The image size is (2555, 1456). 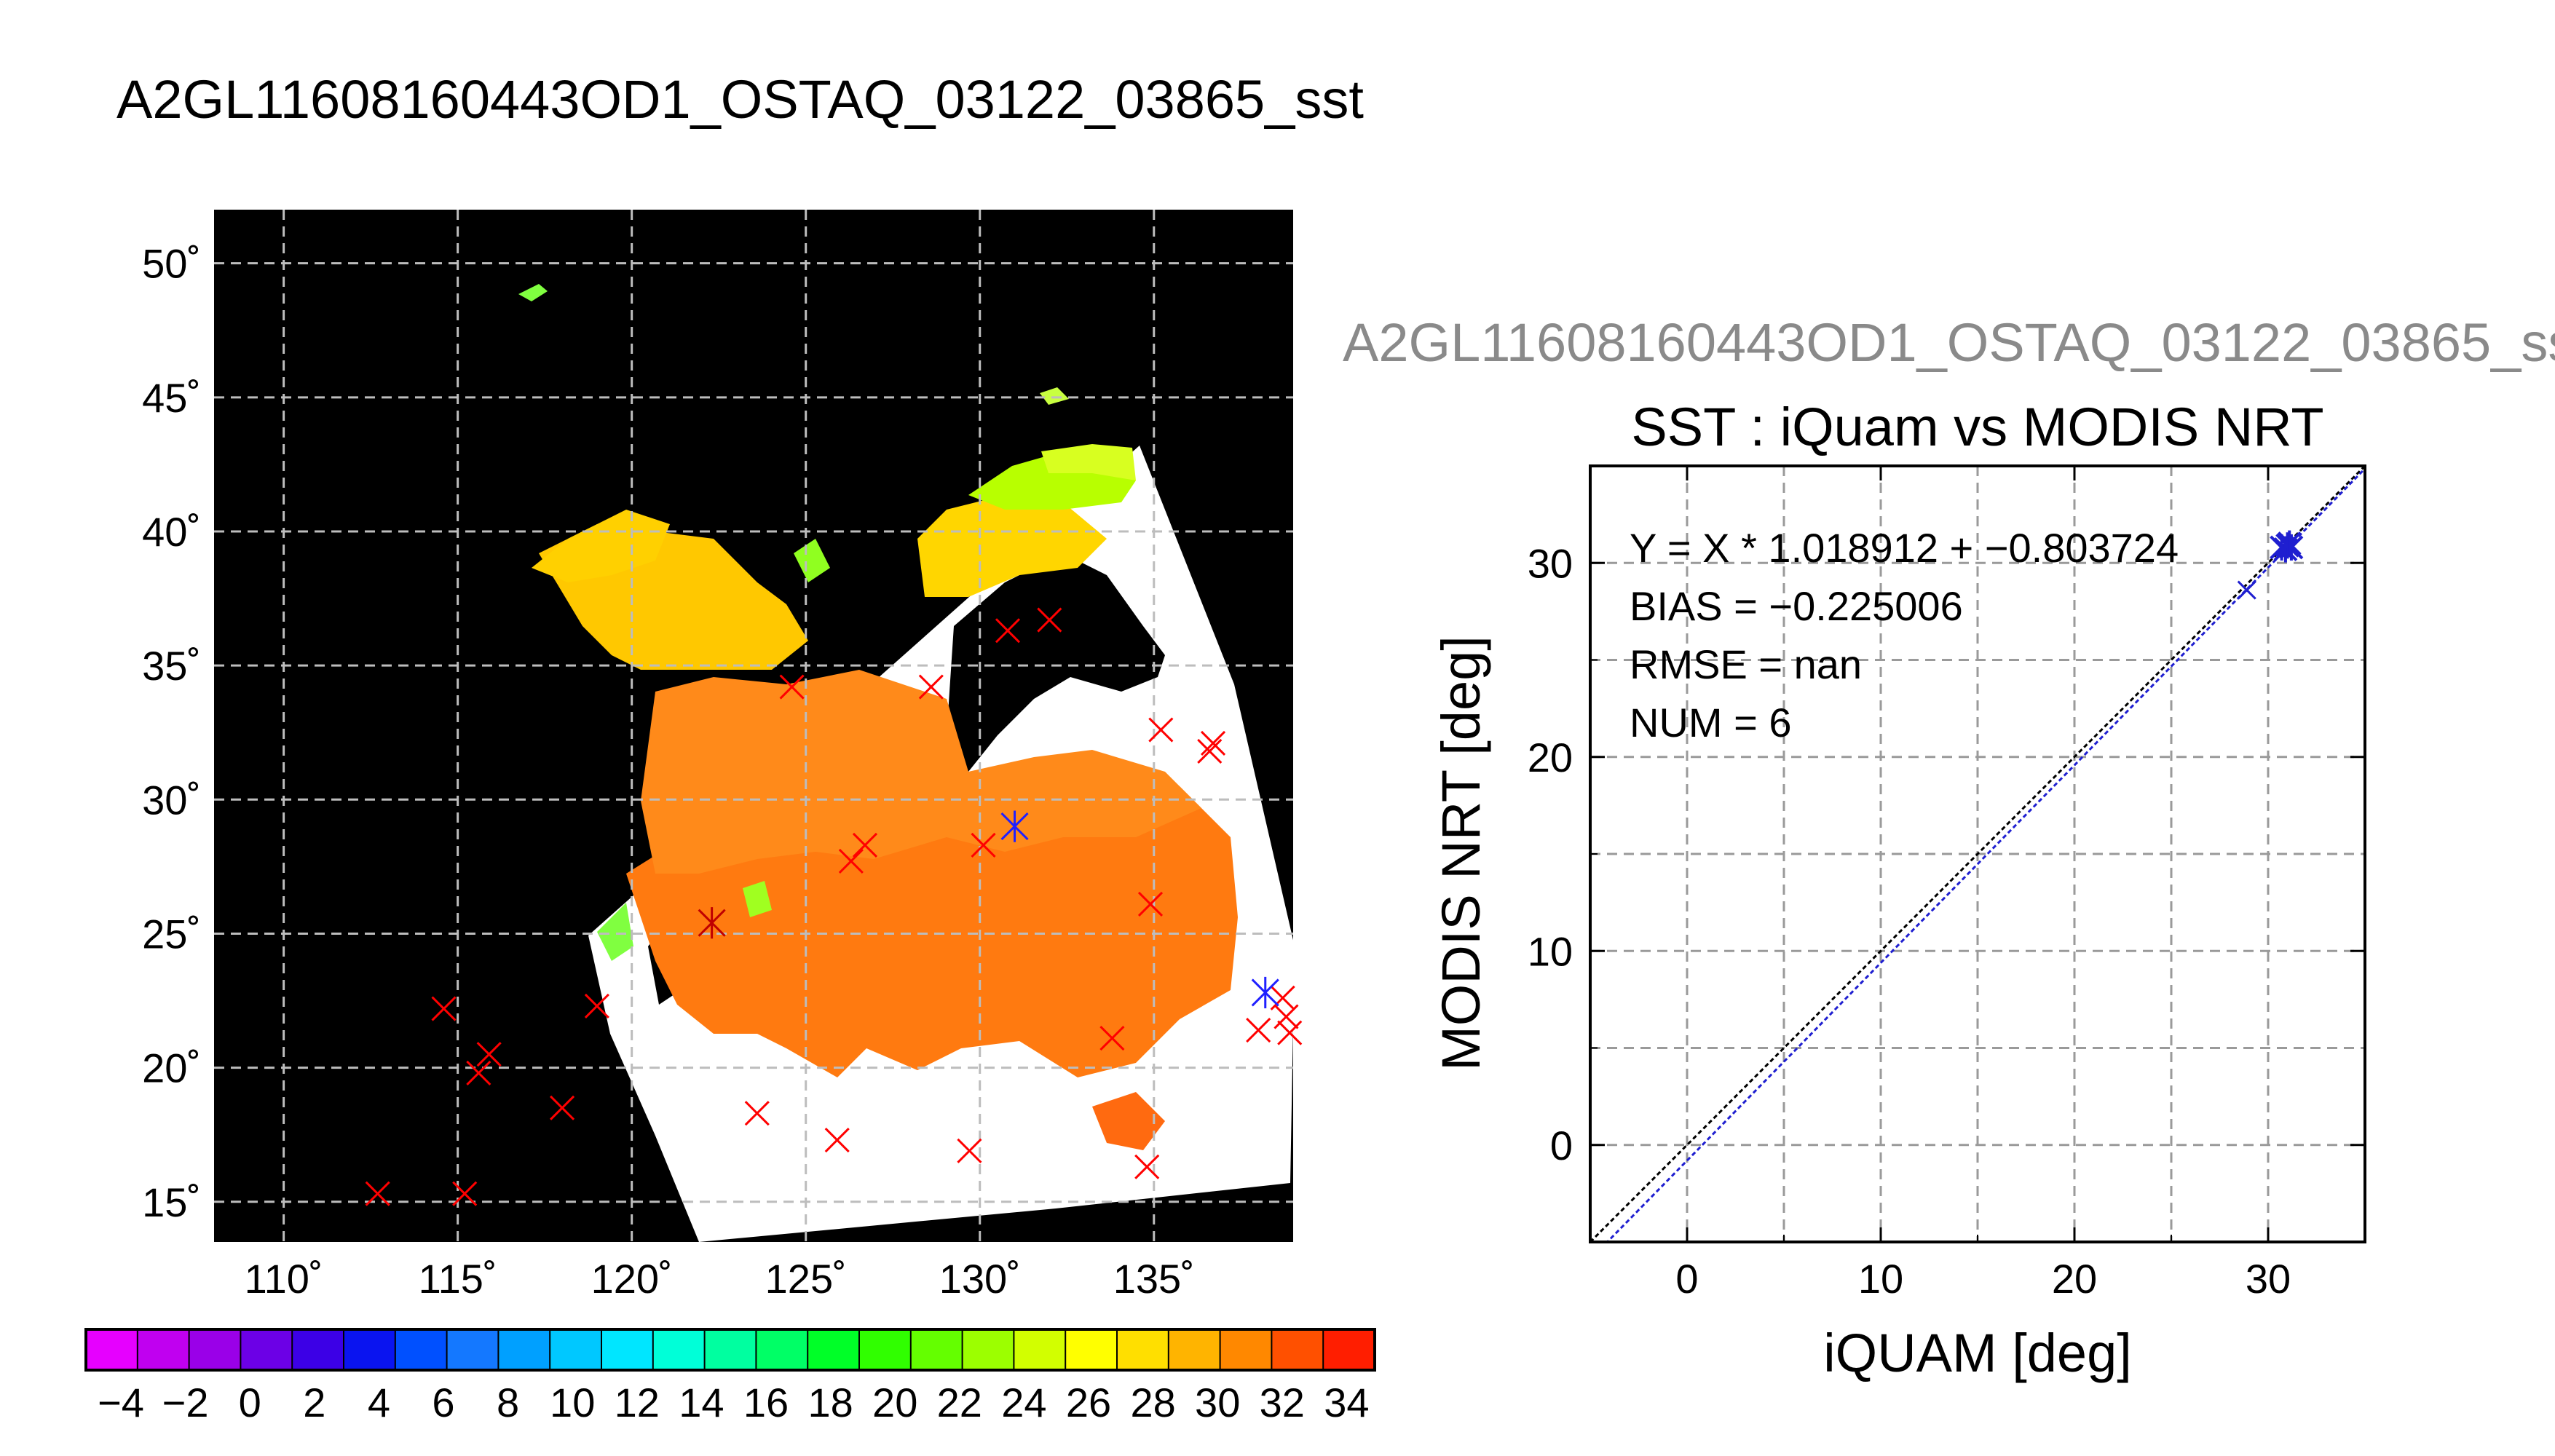 I want to click on colorbar-tick-label: 24, so click(x=1023, y=1402).